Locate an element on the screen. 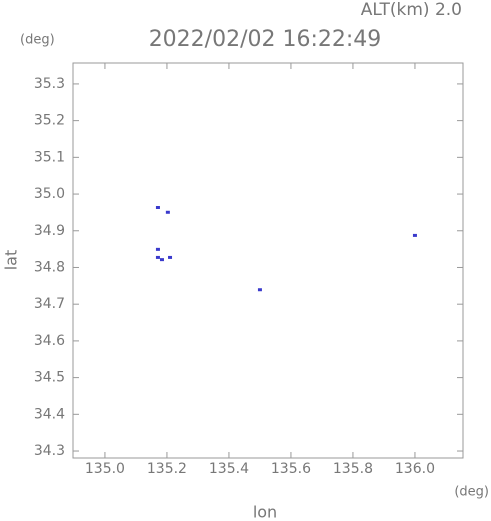 The width and height of the screenshot is (491, 521). y-tick-label: 34.4 is located at coordinates (49, 414).